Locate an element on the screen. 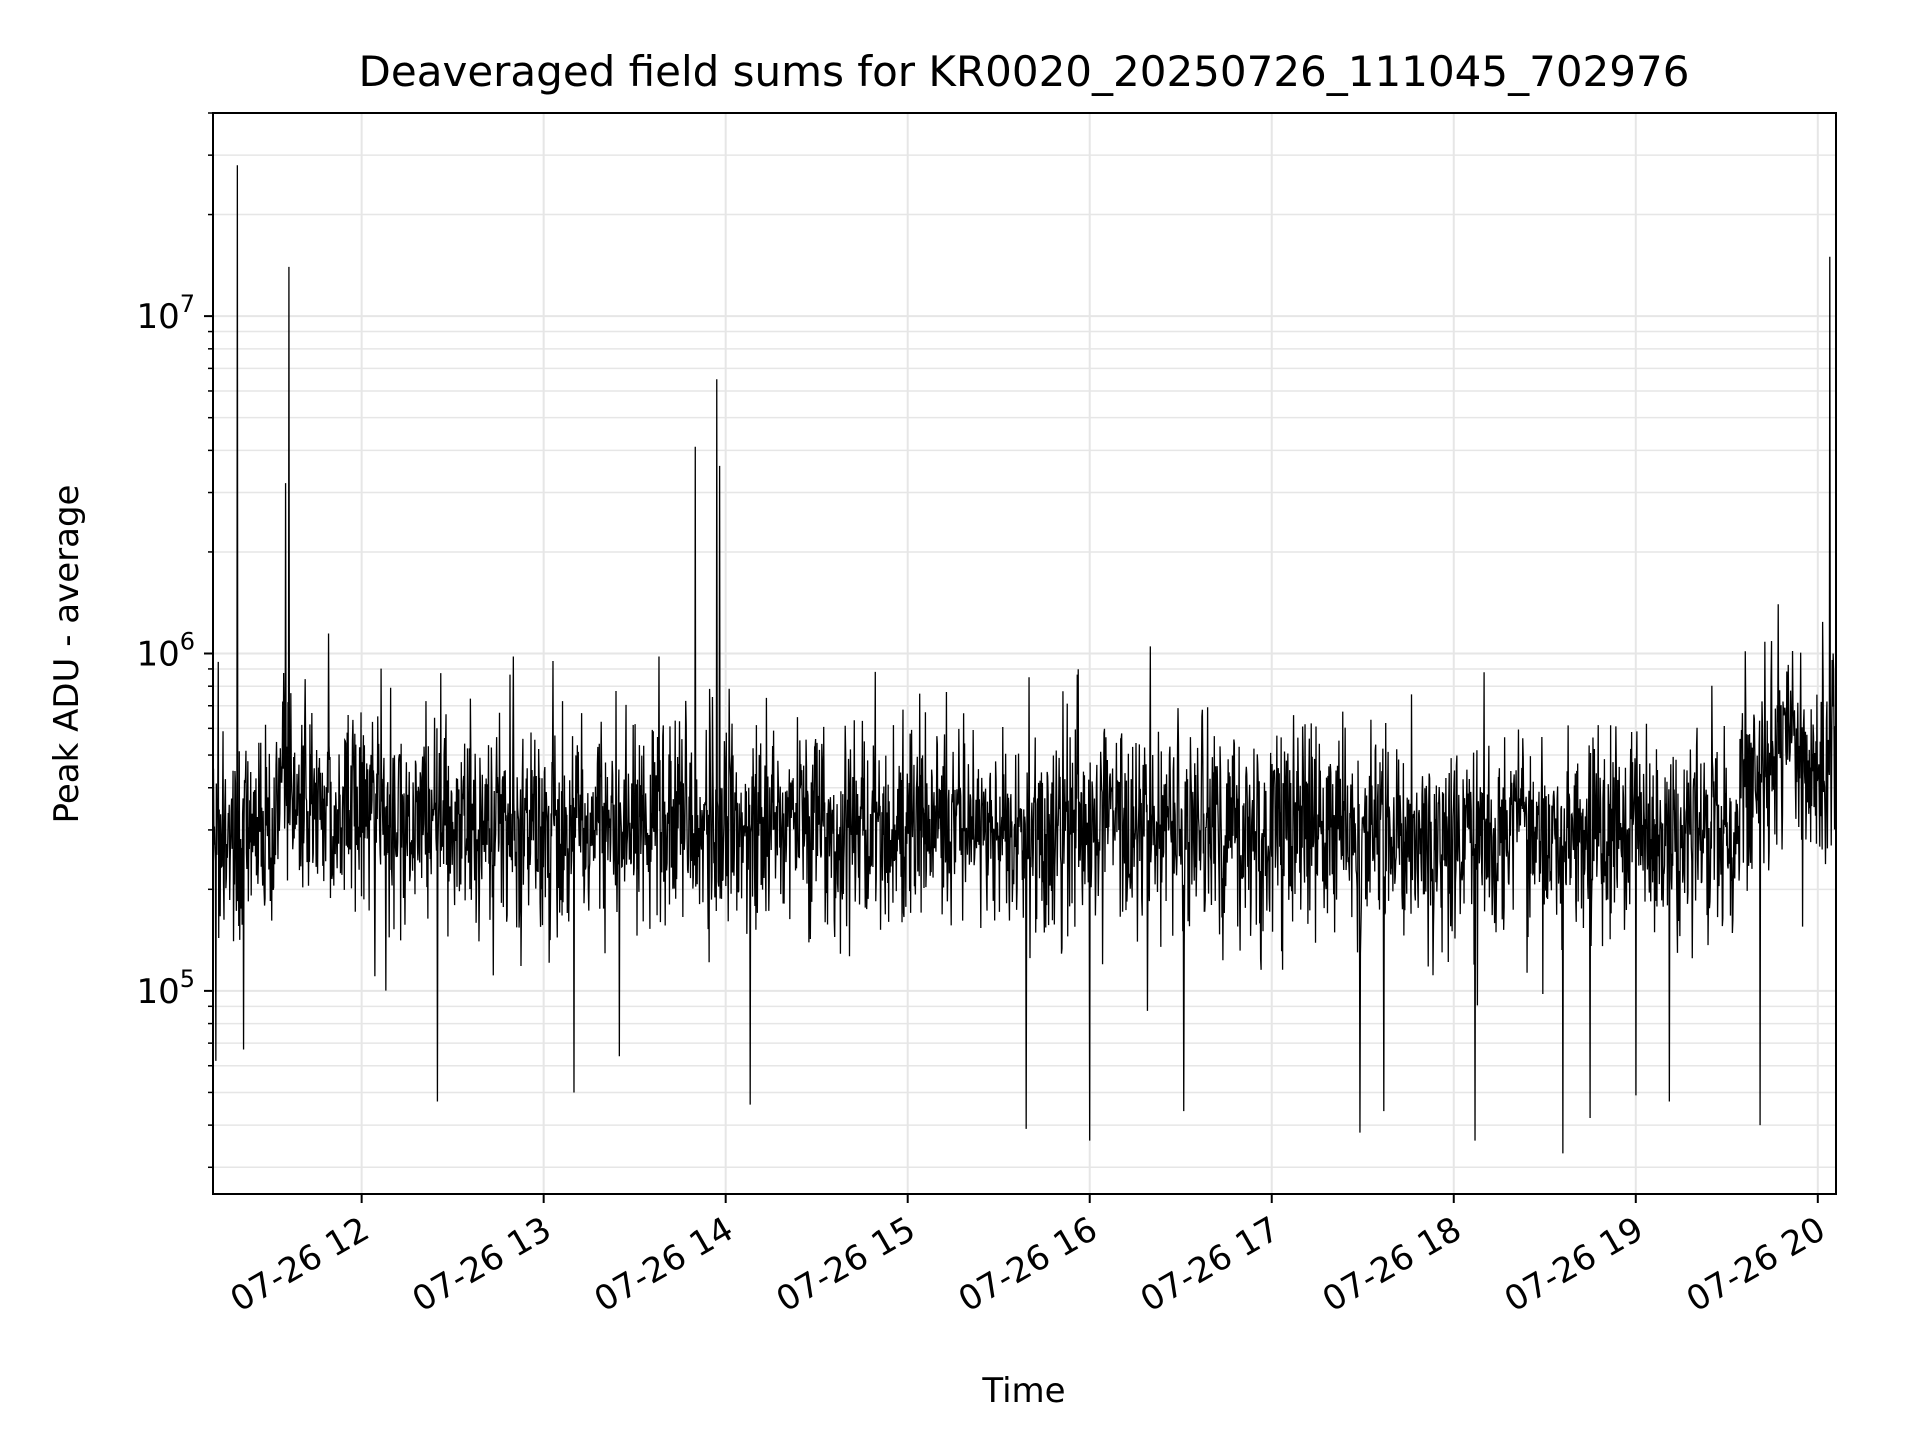 The image size is (1920, 1440). y-tick-exponent: 7 is located at coordinates (187, 304).